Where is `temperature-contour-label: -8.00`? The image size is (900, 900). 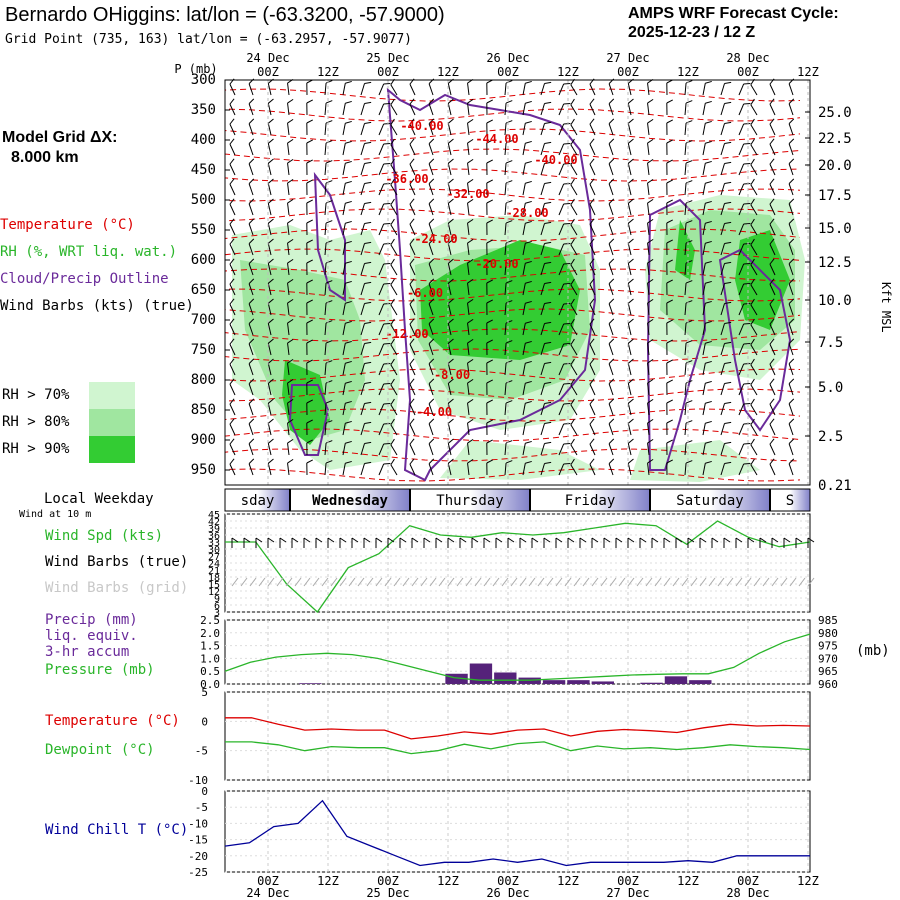 temperature-contour-label: -8.00 is located at coordinates (452, 375).